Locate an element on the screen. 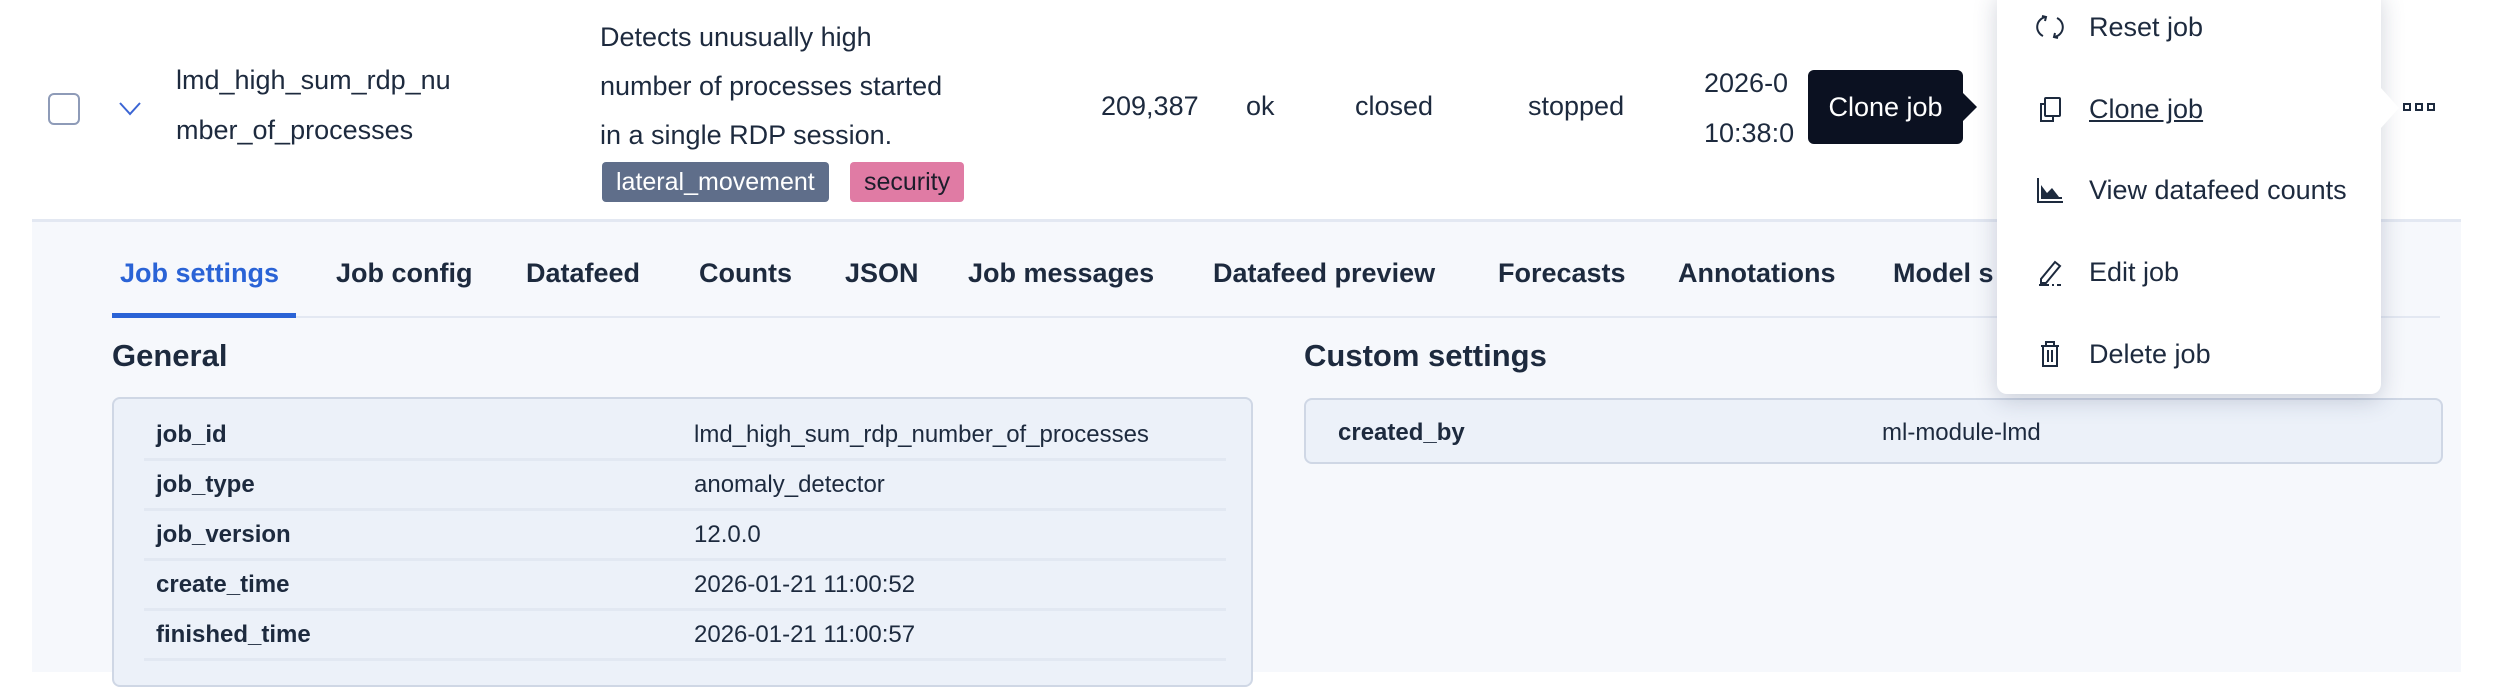 The image size is (2510, 687). table-row: finished_time 2026-01-21 11:00:57 is located at coordinates (685, 636).